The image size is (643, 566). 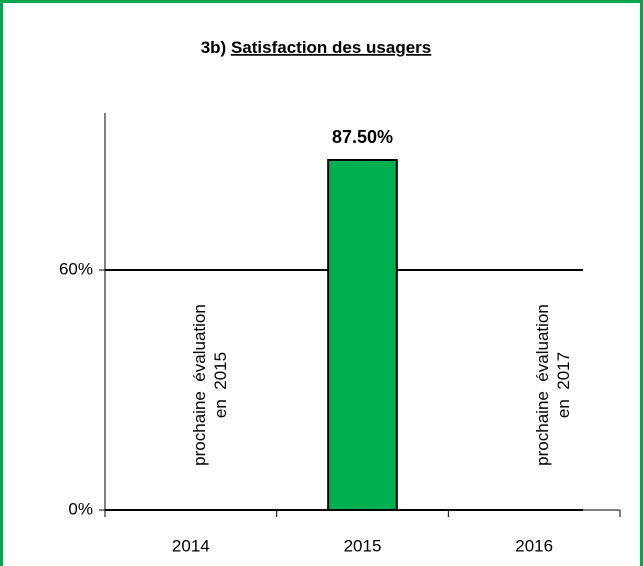 I want to click on annotation: prochaine évaluation en 2015, so click(x=210, y=385).